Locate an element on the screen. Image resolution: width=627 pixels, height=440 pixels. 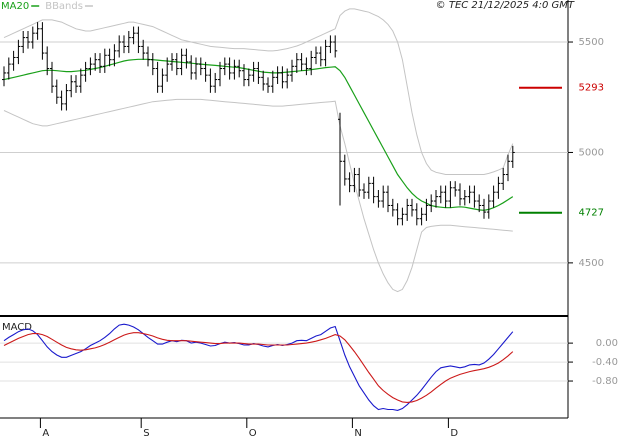
y-tick-label: -0.40 is located at coordinates (605, 362).